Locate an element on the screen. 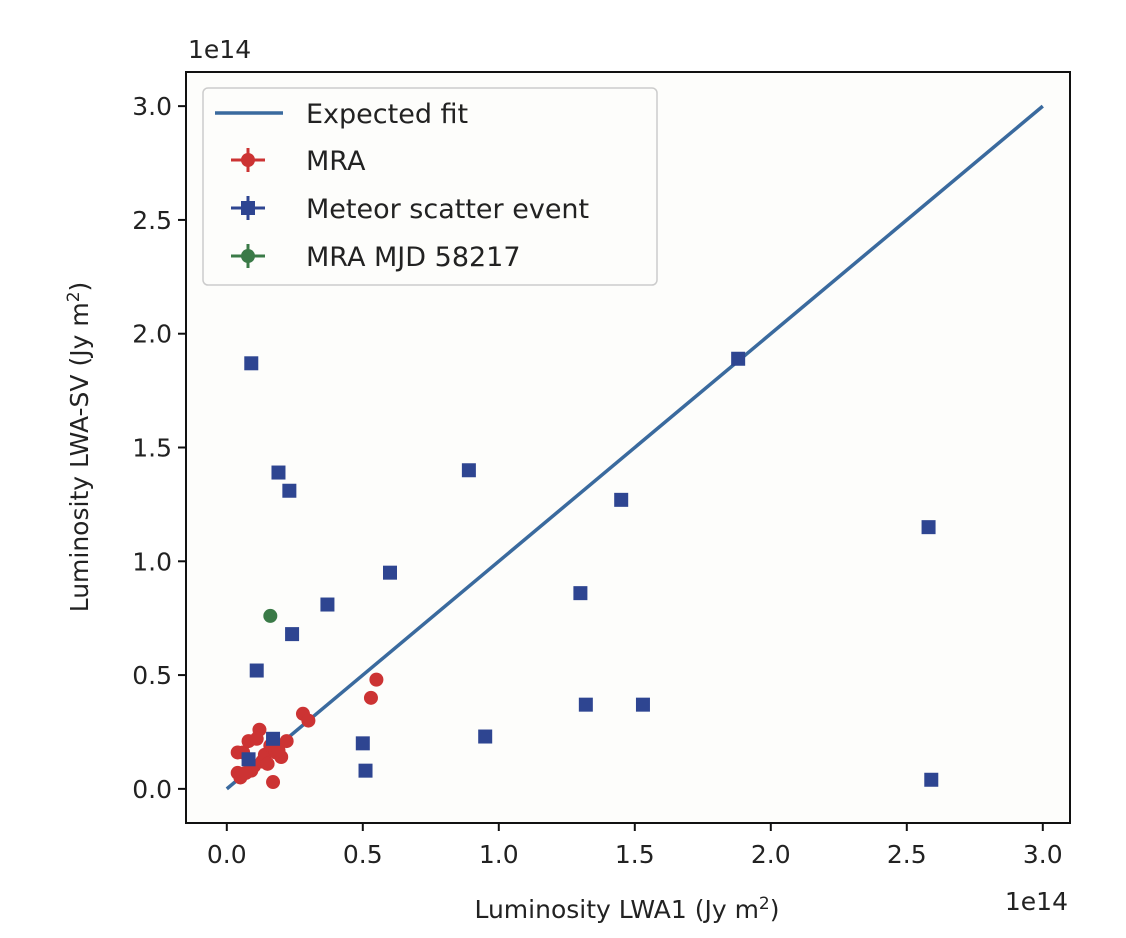 The height and width of the screenshot is (938, 1126). y-tick-label: 0.0 is located at coordinates (152, 789).